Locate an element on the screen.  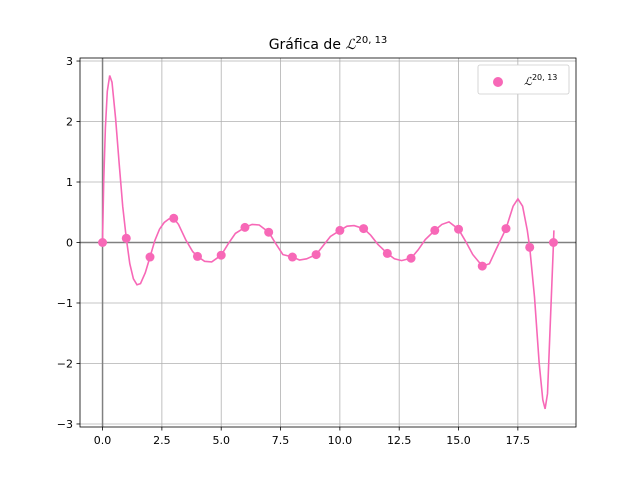
legend-label-symbol: ℒ is located at coordinates (528, 81).